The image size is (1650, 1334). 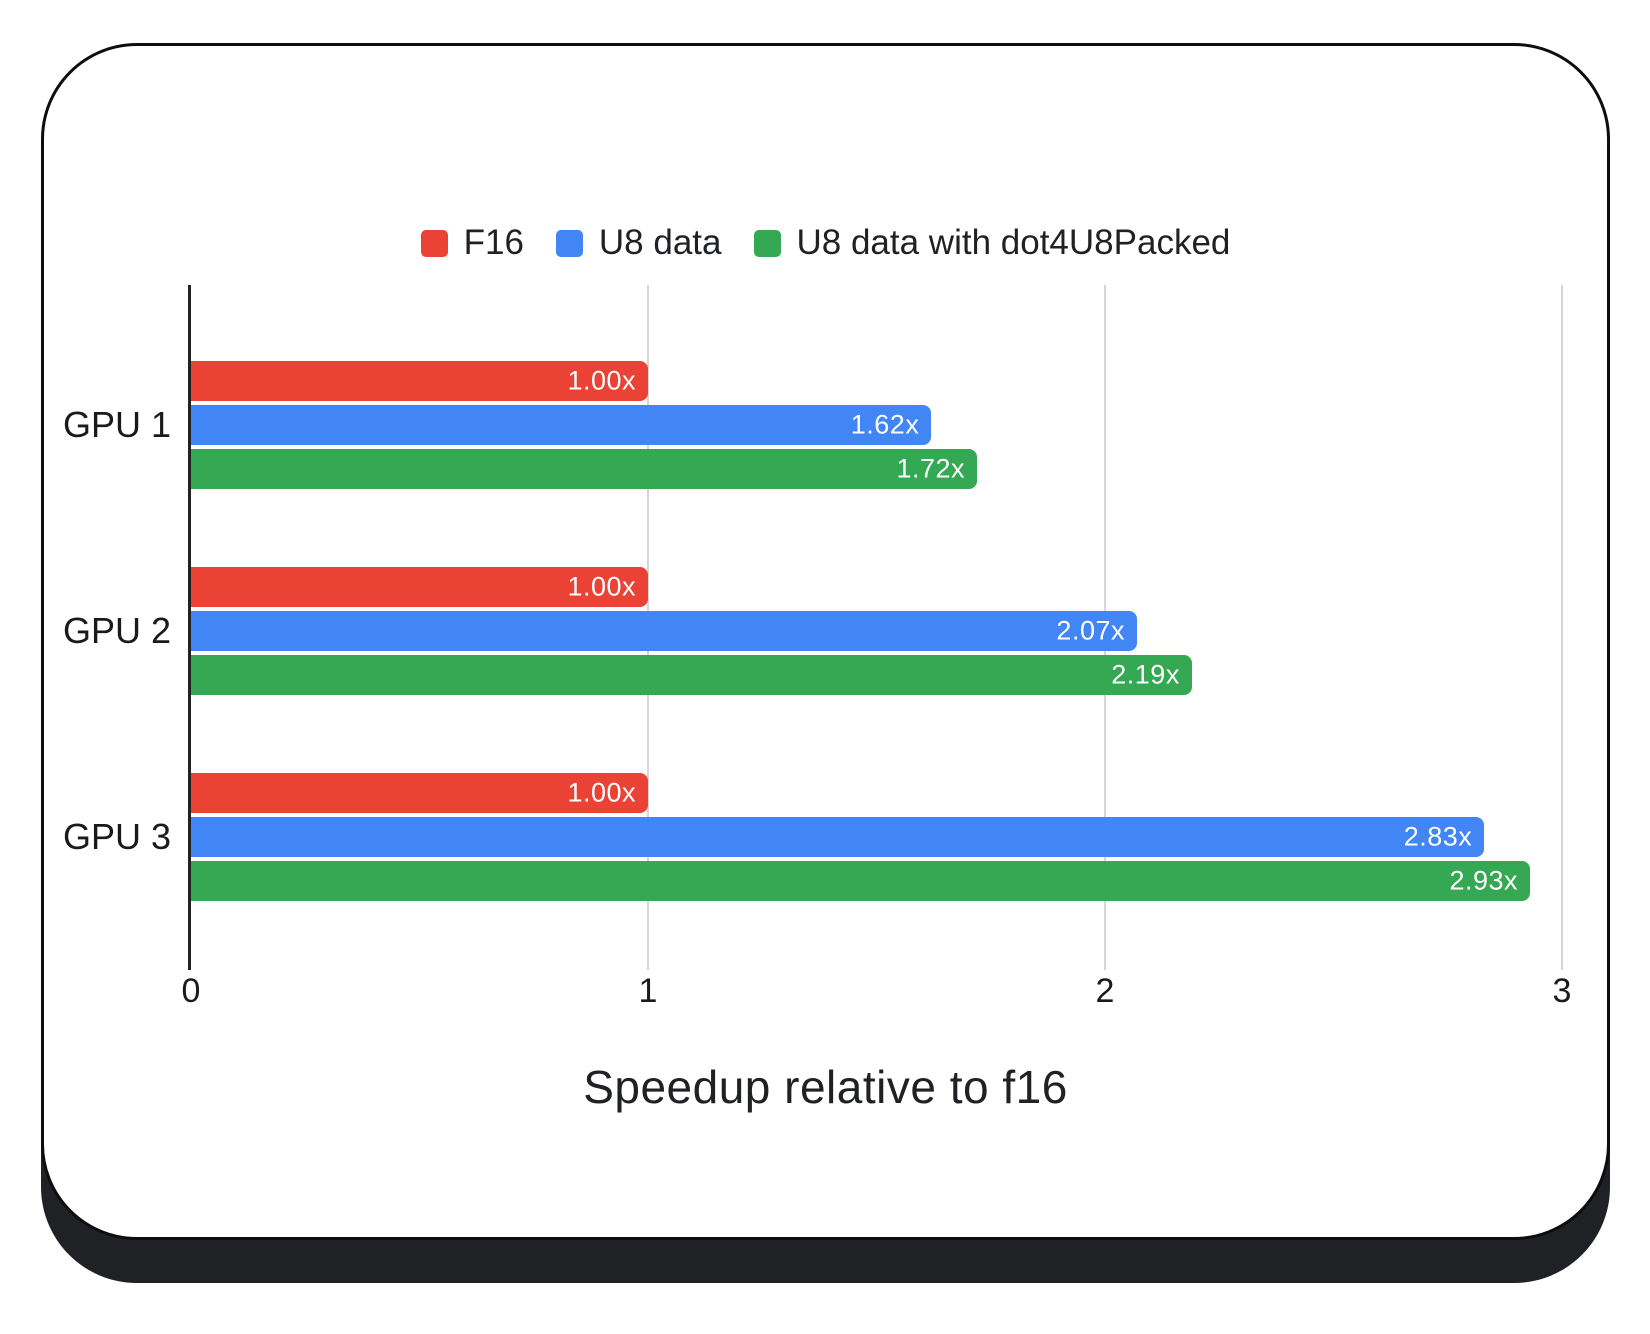 I want to click on category-label-gpu1: GPU 1, so click(x=116, y=424).